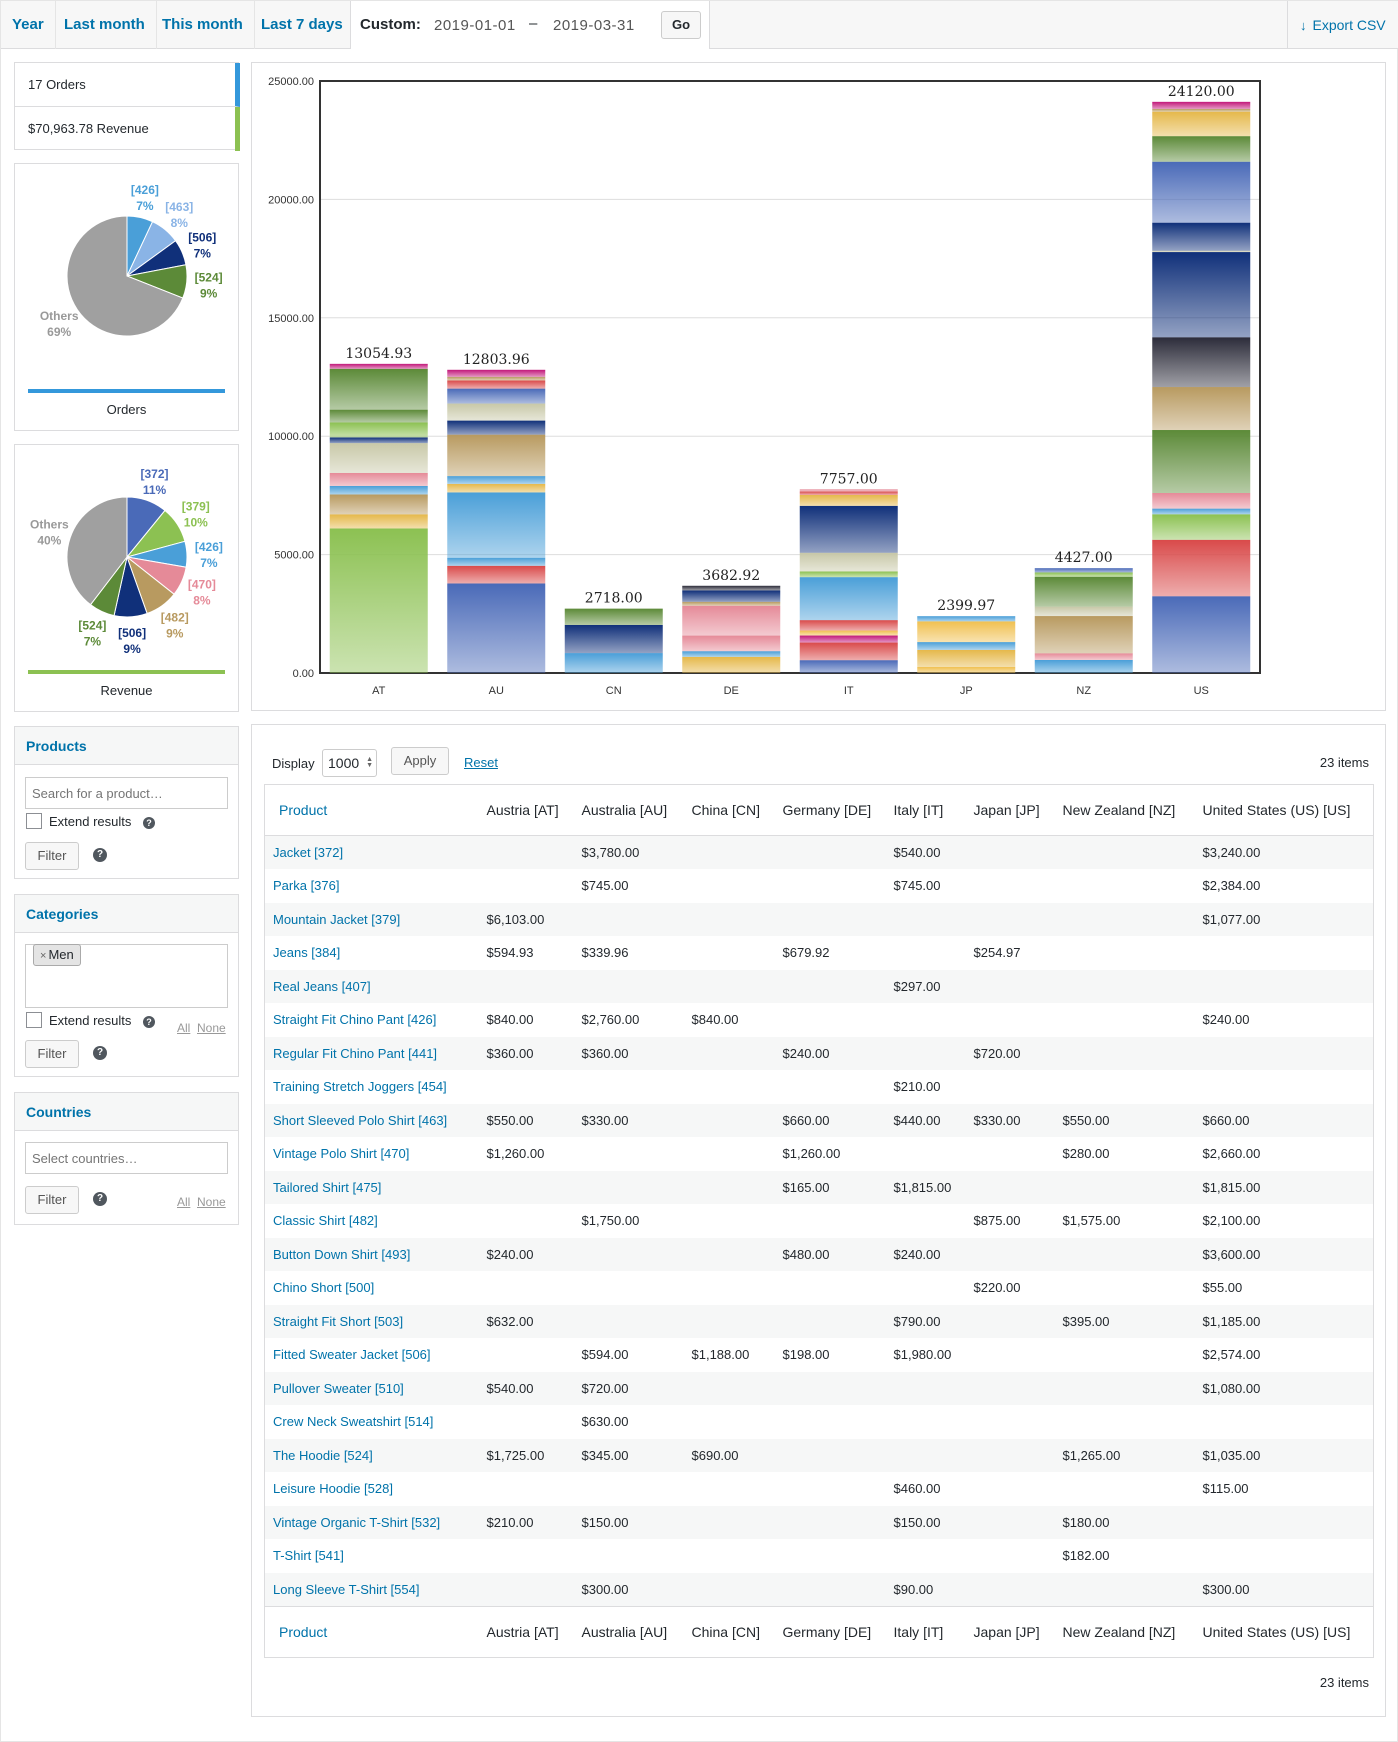 Image resolution: width=1398 pixels, height=1742 pixels. What do you see at coordinates (371, 1589) in the screenshot?
I see `product-link: Long Sleeve T-Shirt [554]` at bounding box center [371, 1589].